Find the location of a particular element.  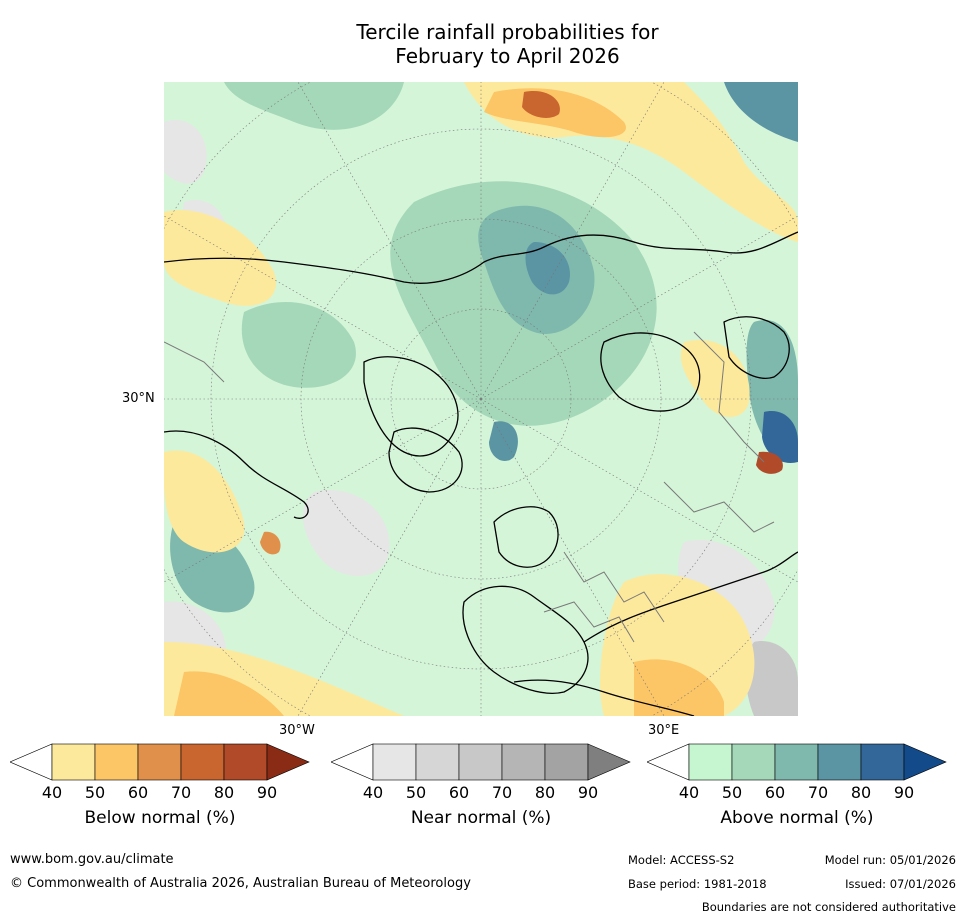

colorbar-label-above-normal: Above normal (%) is located at coordinates (797, 818).